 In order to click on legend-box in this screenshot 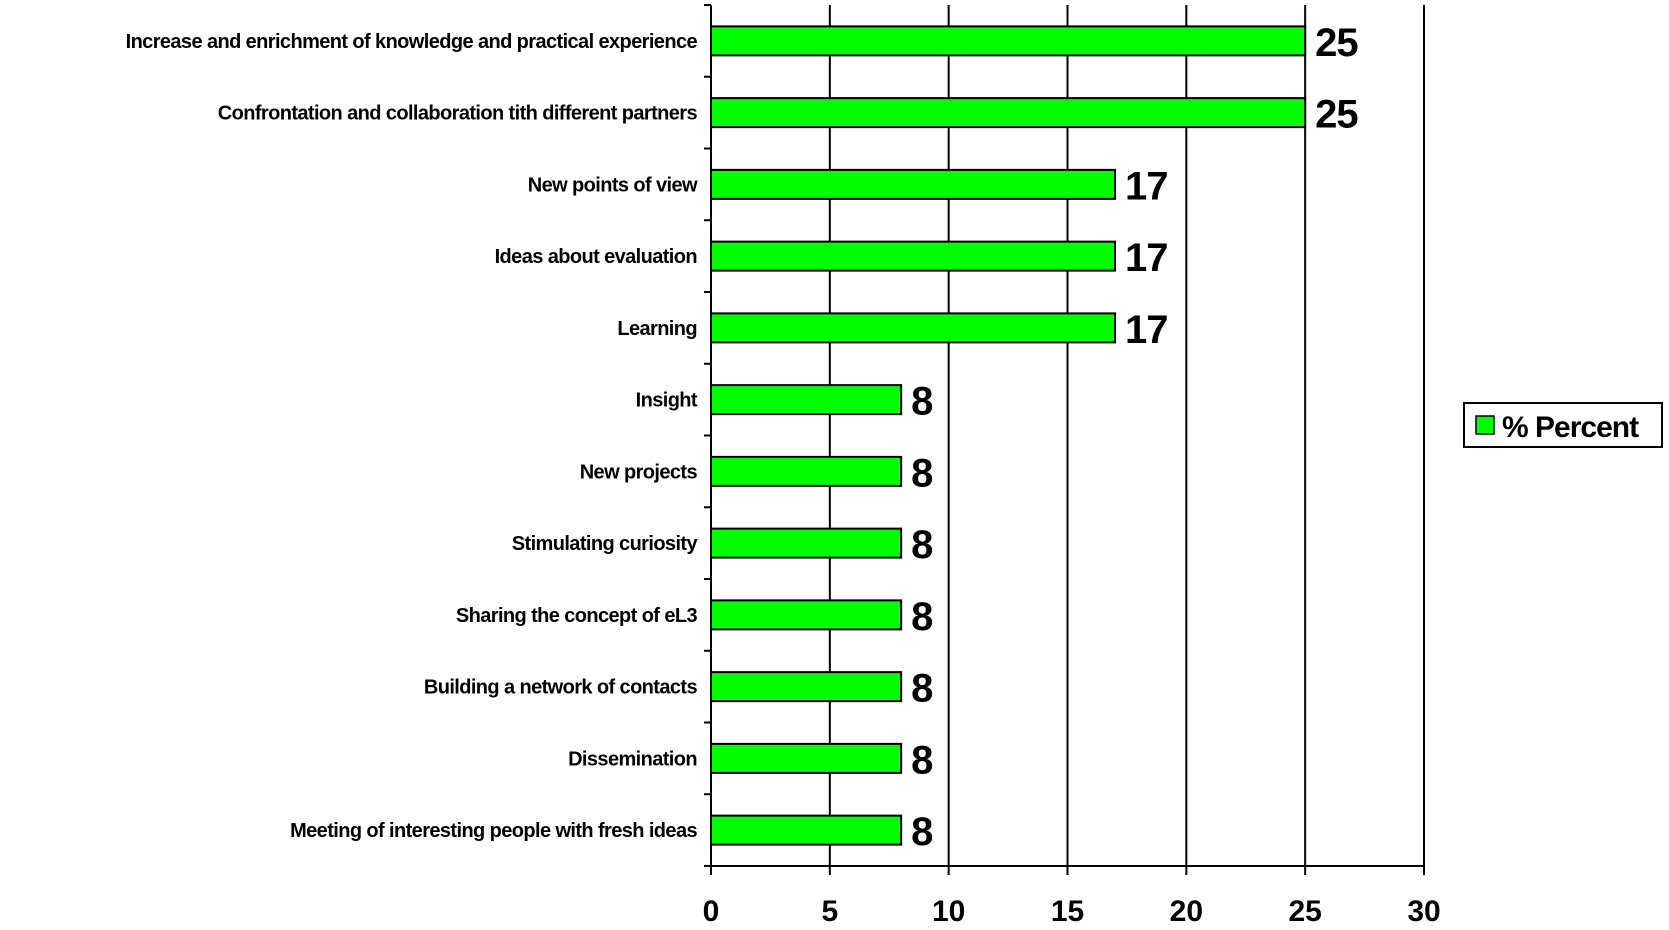, I will do `click(1563, 425)`.